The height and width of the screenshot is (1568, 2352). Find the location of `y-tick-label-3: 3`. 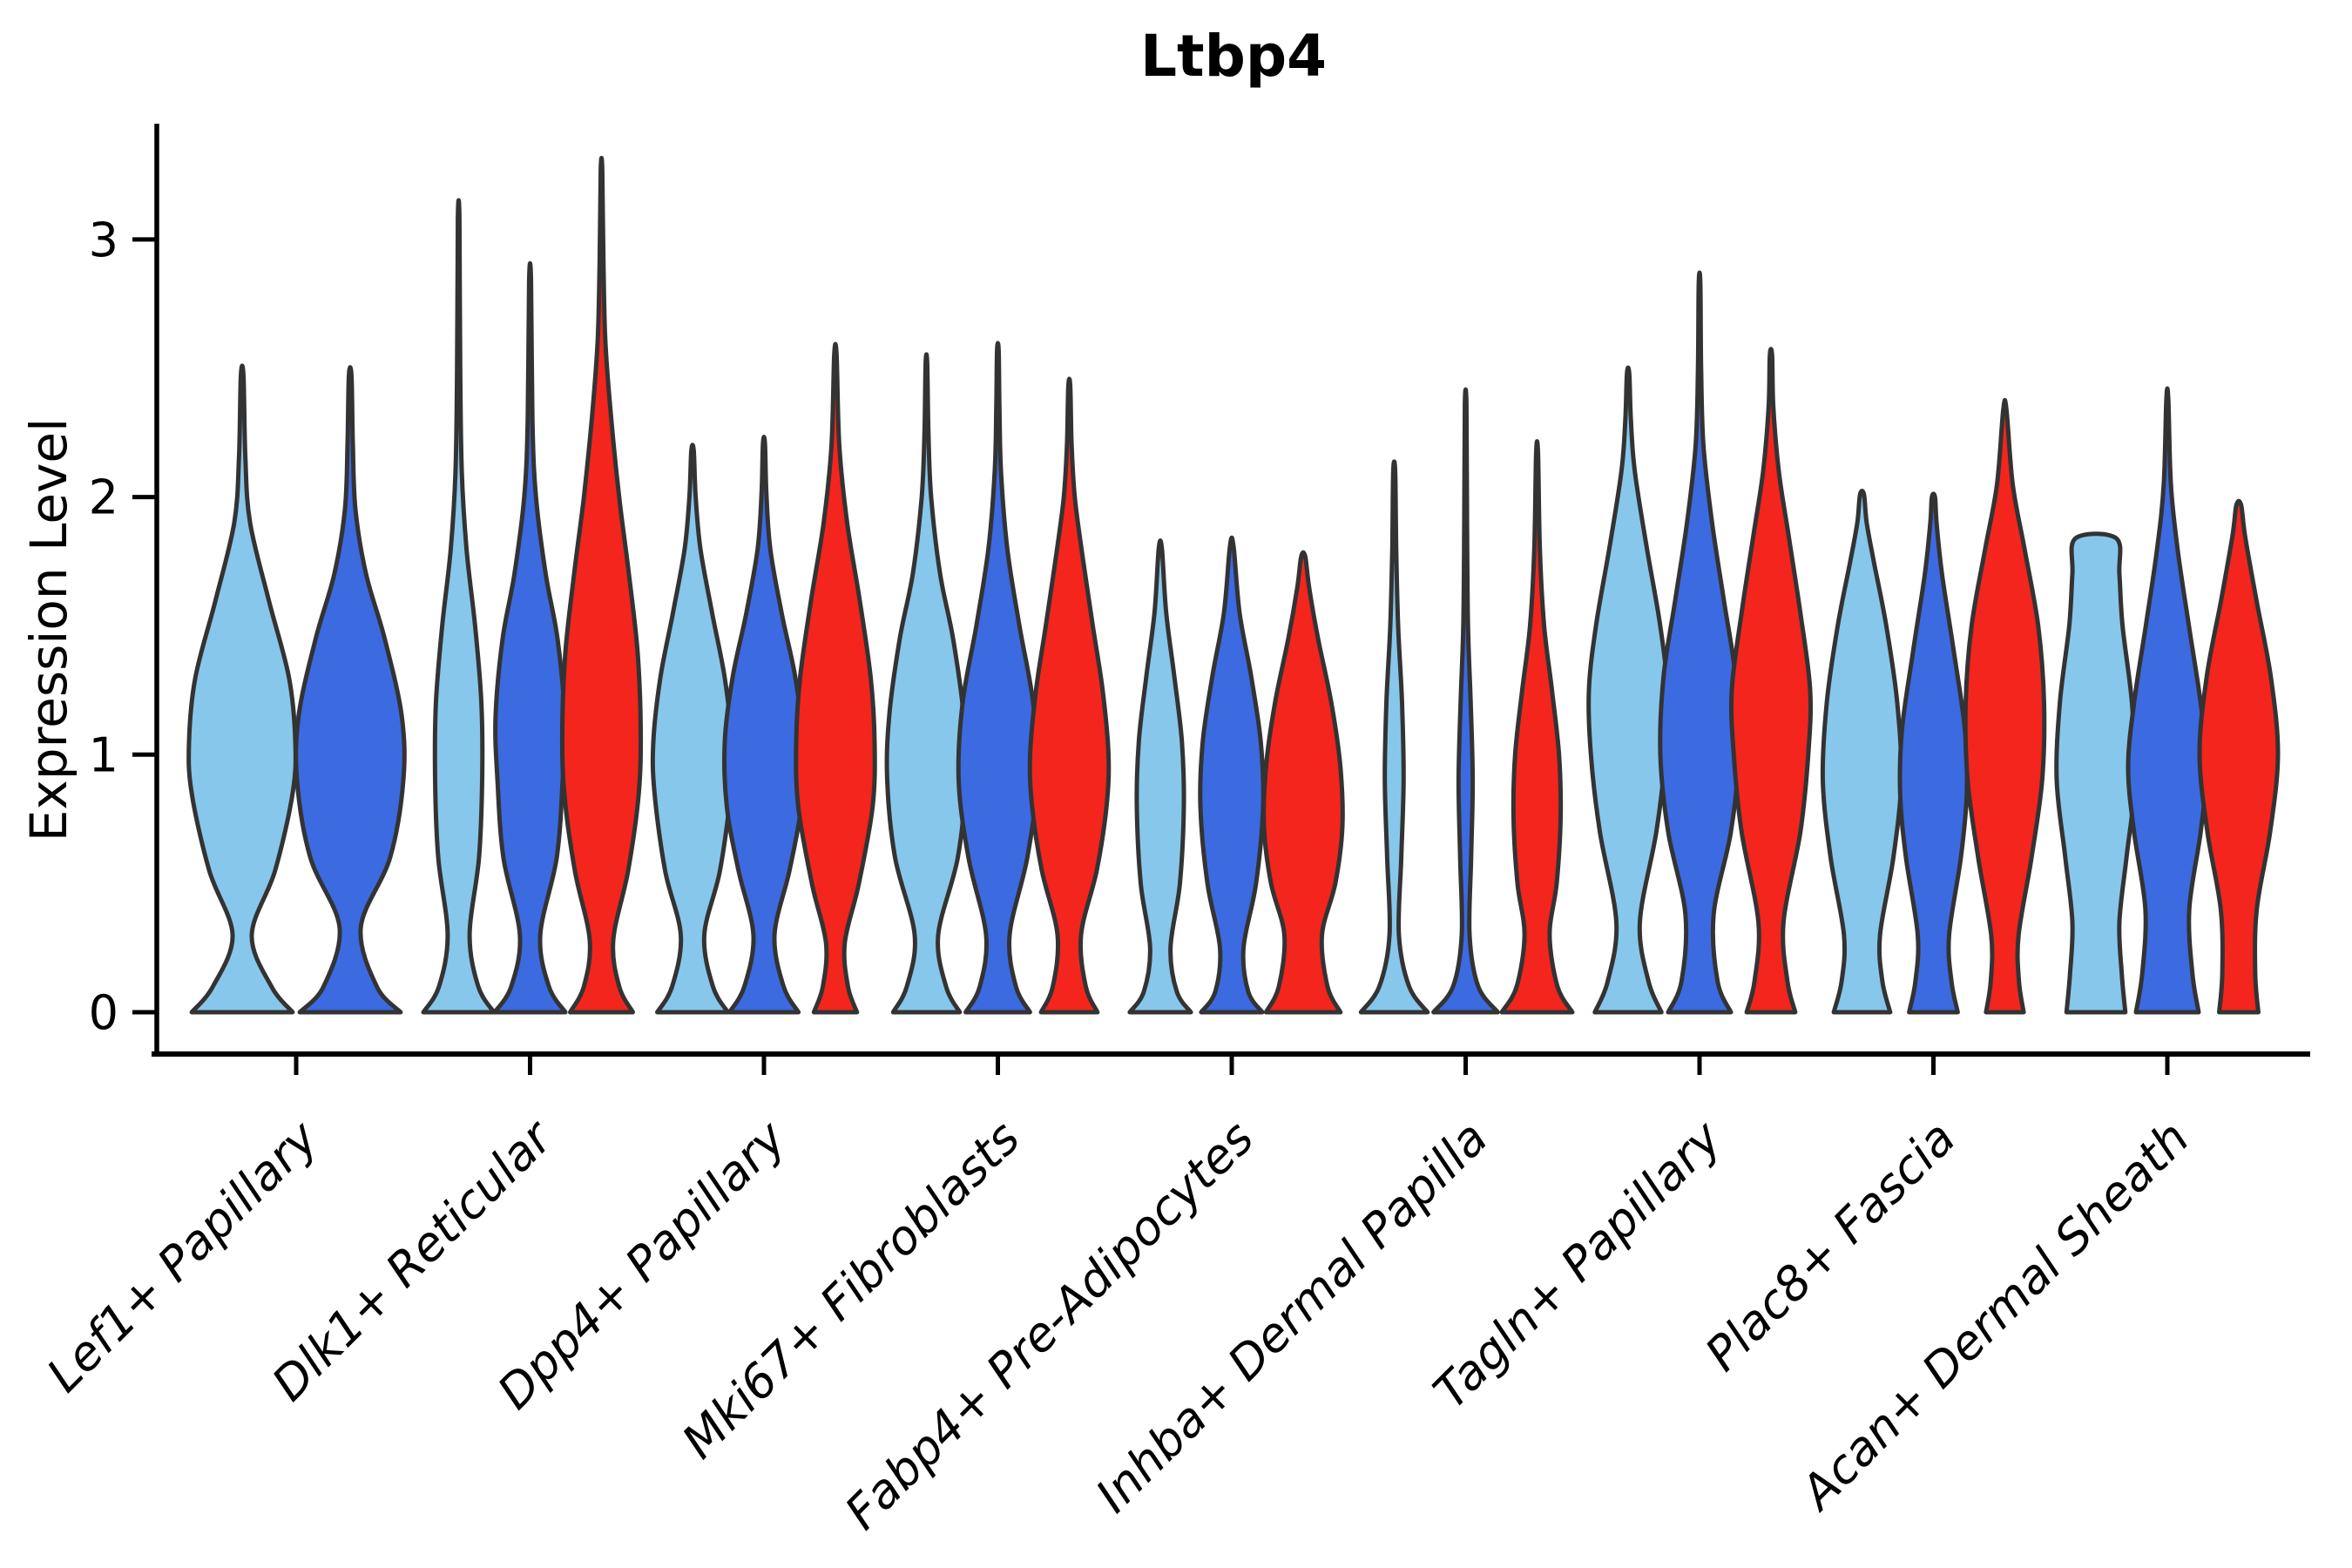

y-tick-label-3: 3 is located at coordinates (103, 240).